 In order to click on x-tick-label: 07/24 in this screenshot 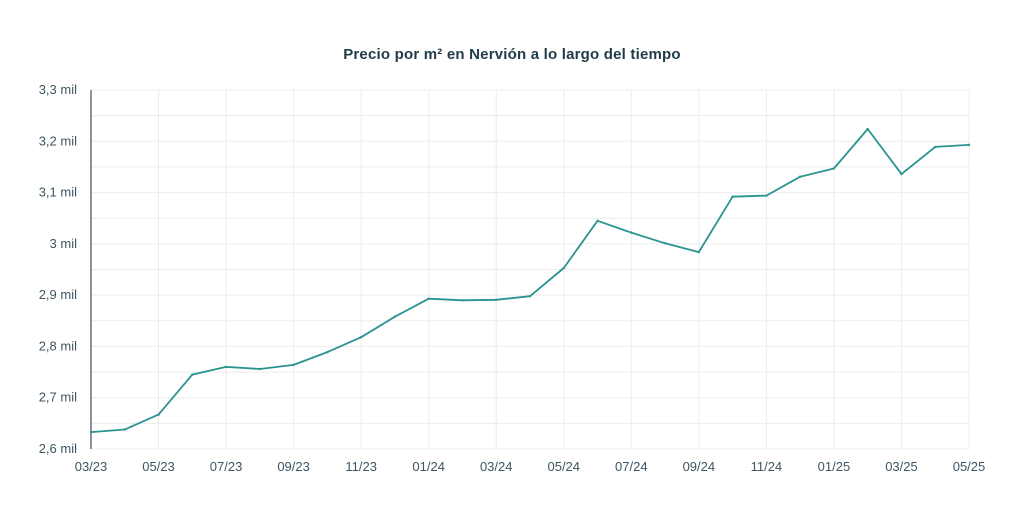, I will do `click(631, 466)`.